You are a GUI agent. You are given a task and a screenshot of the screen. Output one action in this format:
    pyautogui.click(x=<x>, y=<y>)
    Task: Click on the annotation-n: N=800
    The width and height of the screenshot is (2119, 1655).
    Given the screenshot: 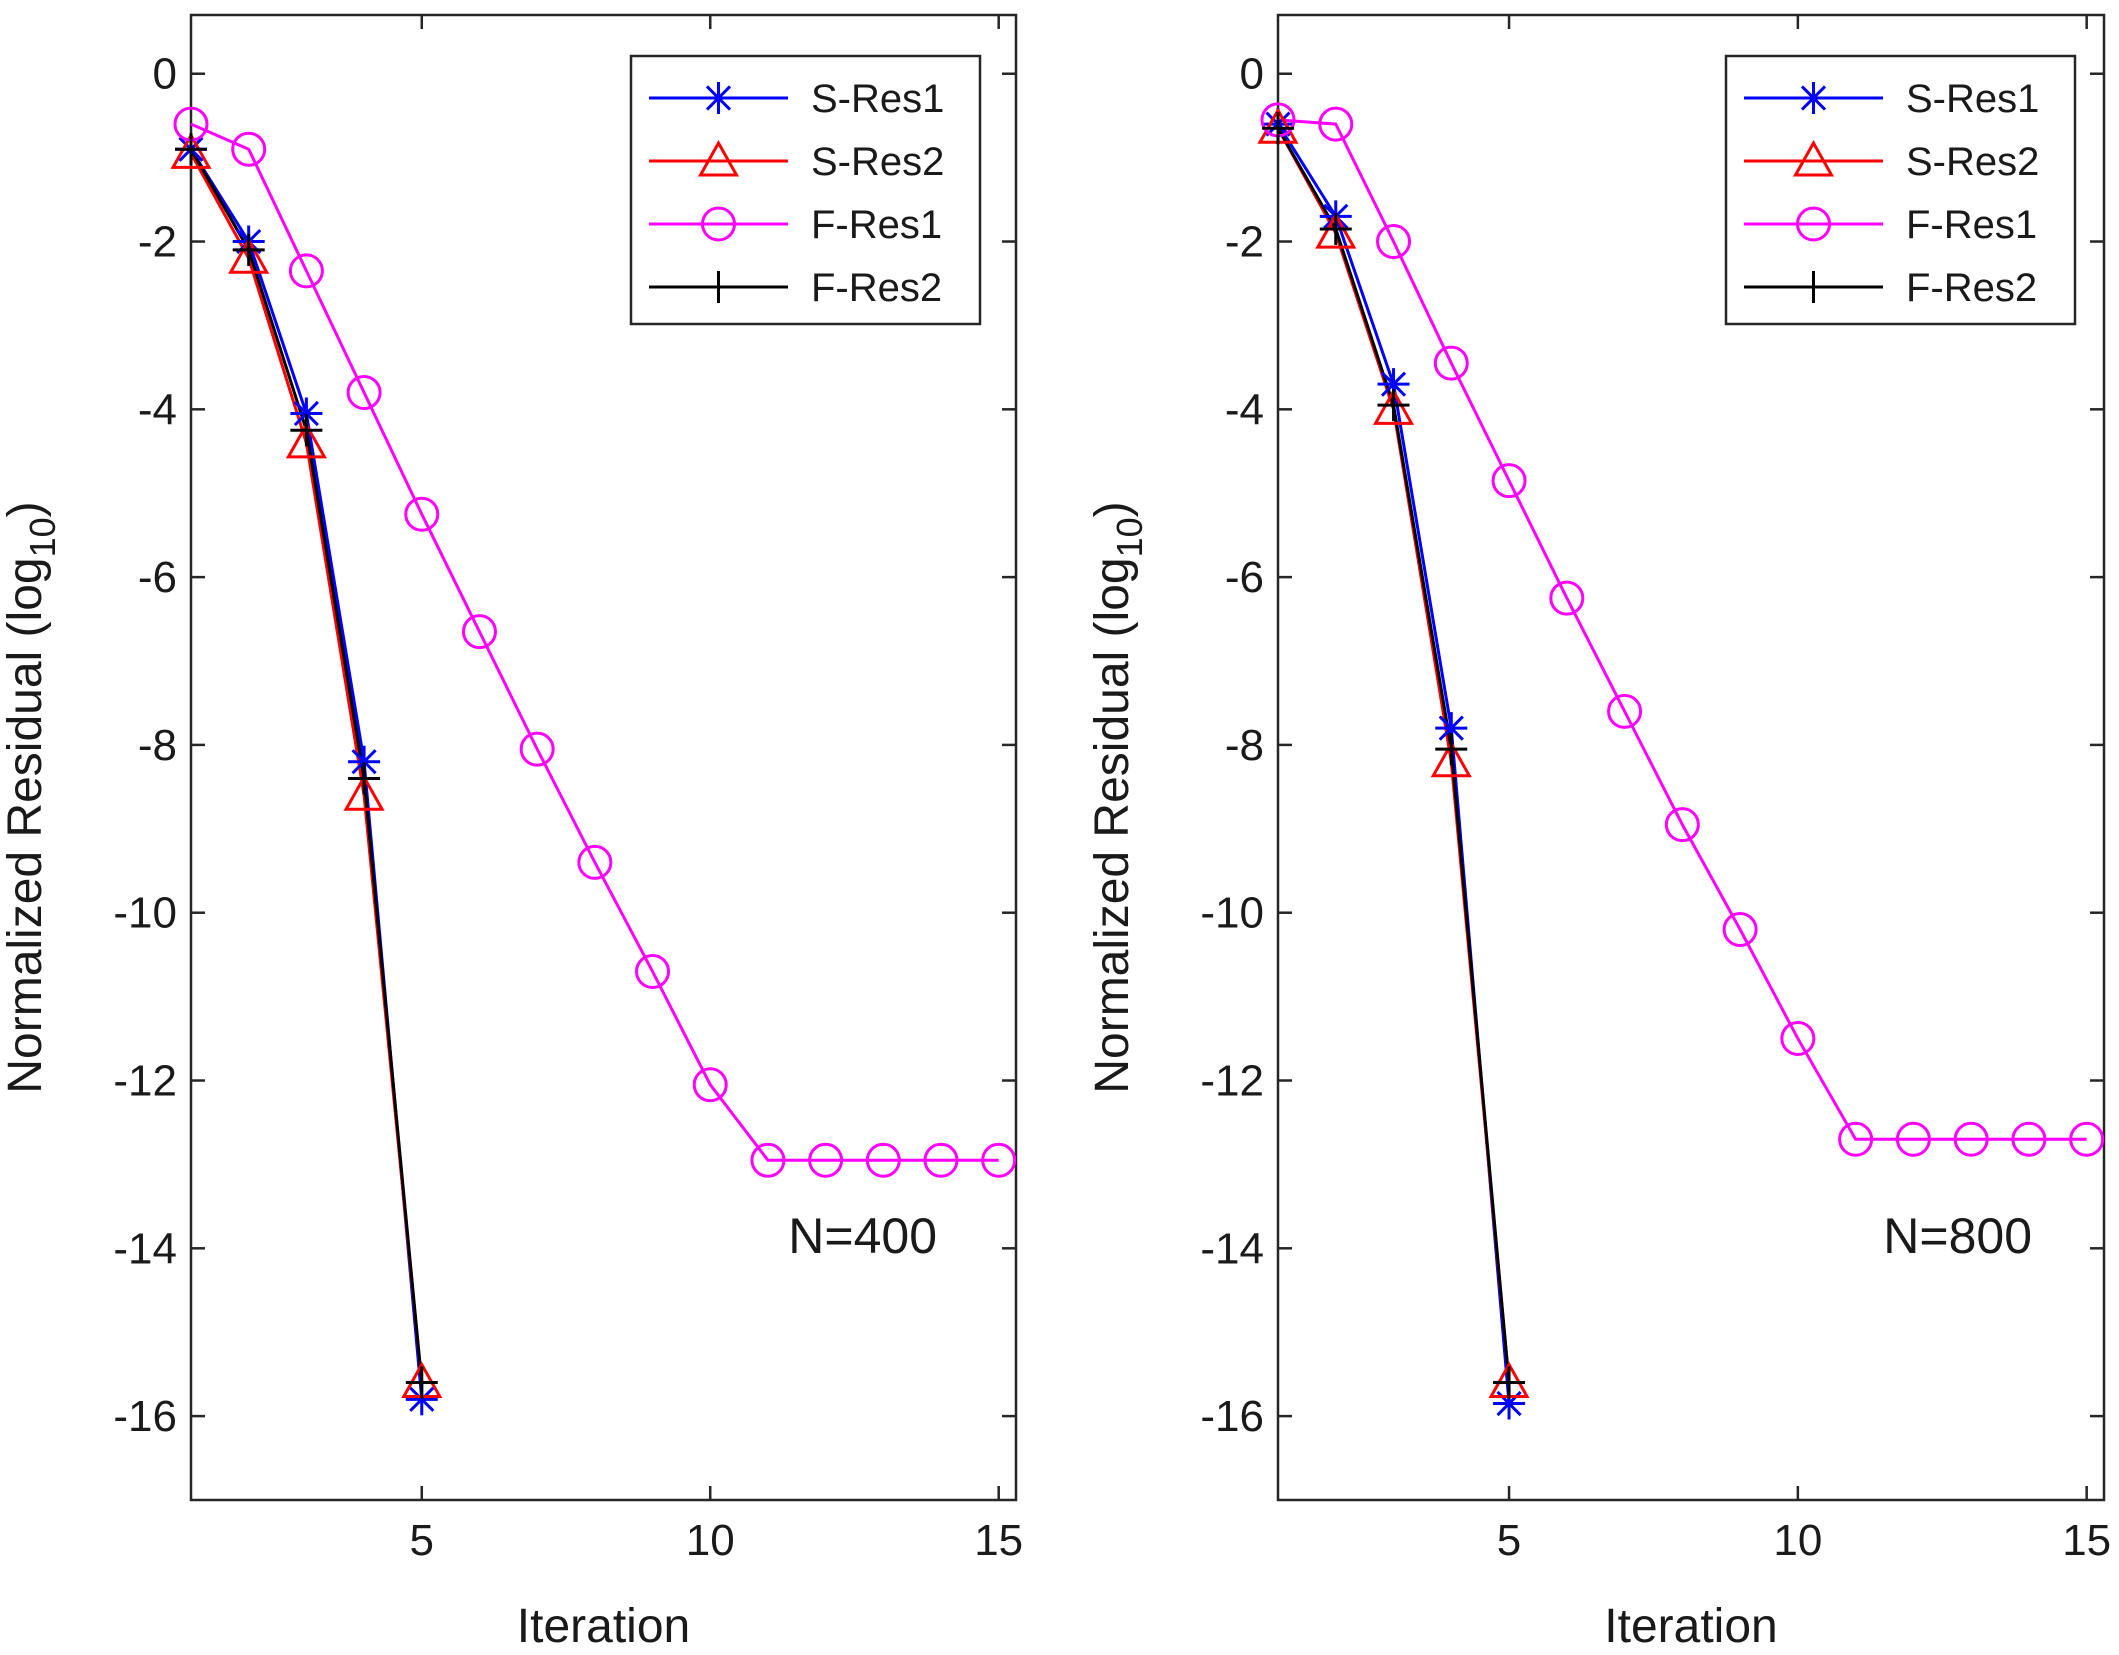 What is the action you would take?
    pyautogui.click(x=1957, y=1236)
    